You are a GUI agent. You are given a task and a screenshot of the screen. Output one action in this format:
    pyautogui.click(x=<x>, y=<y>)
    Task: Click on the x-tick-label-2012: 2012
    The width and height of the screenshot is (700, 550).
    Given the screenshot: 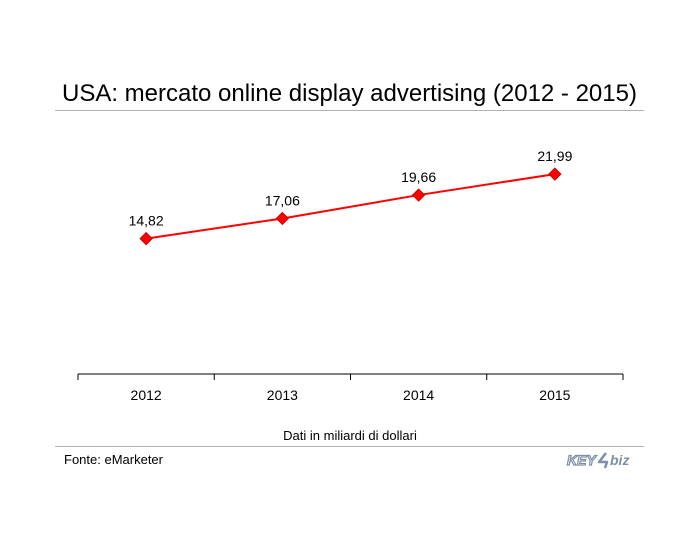 What is the action you would take?
    pyautogui.click(x=146, y=395)
    